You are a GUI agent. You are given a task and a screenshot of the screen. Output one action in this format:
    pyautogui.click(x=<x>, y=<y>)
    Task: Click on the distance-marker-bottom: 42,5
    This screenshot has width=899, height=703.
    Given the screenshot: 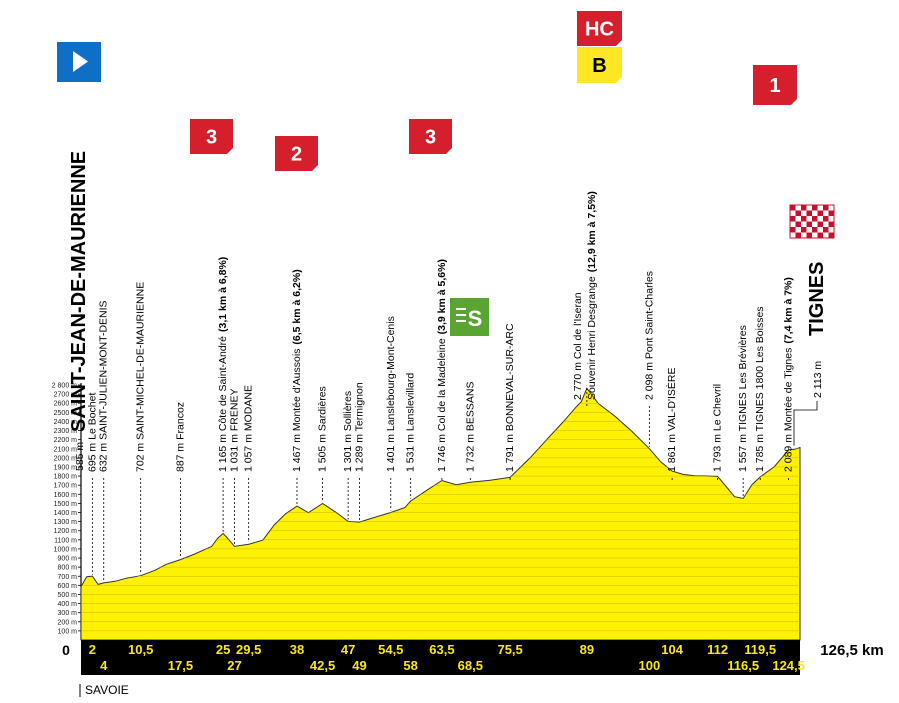 What is the action you would take?
    pyautogui.click(x=322, y=665)
    